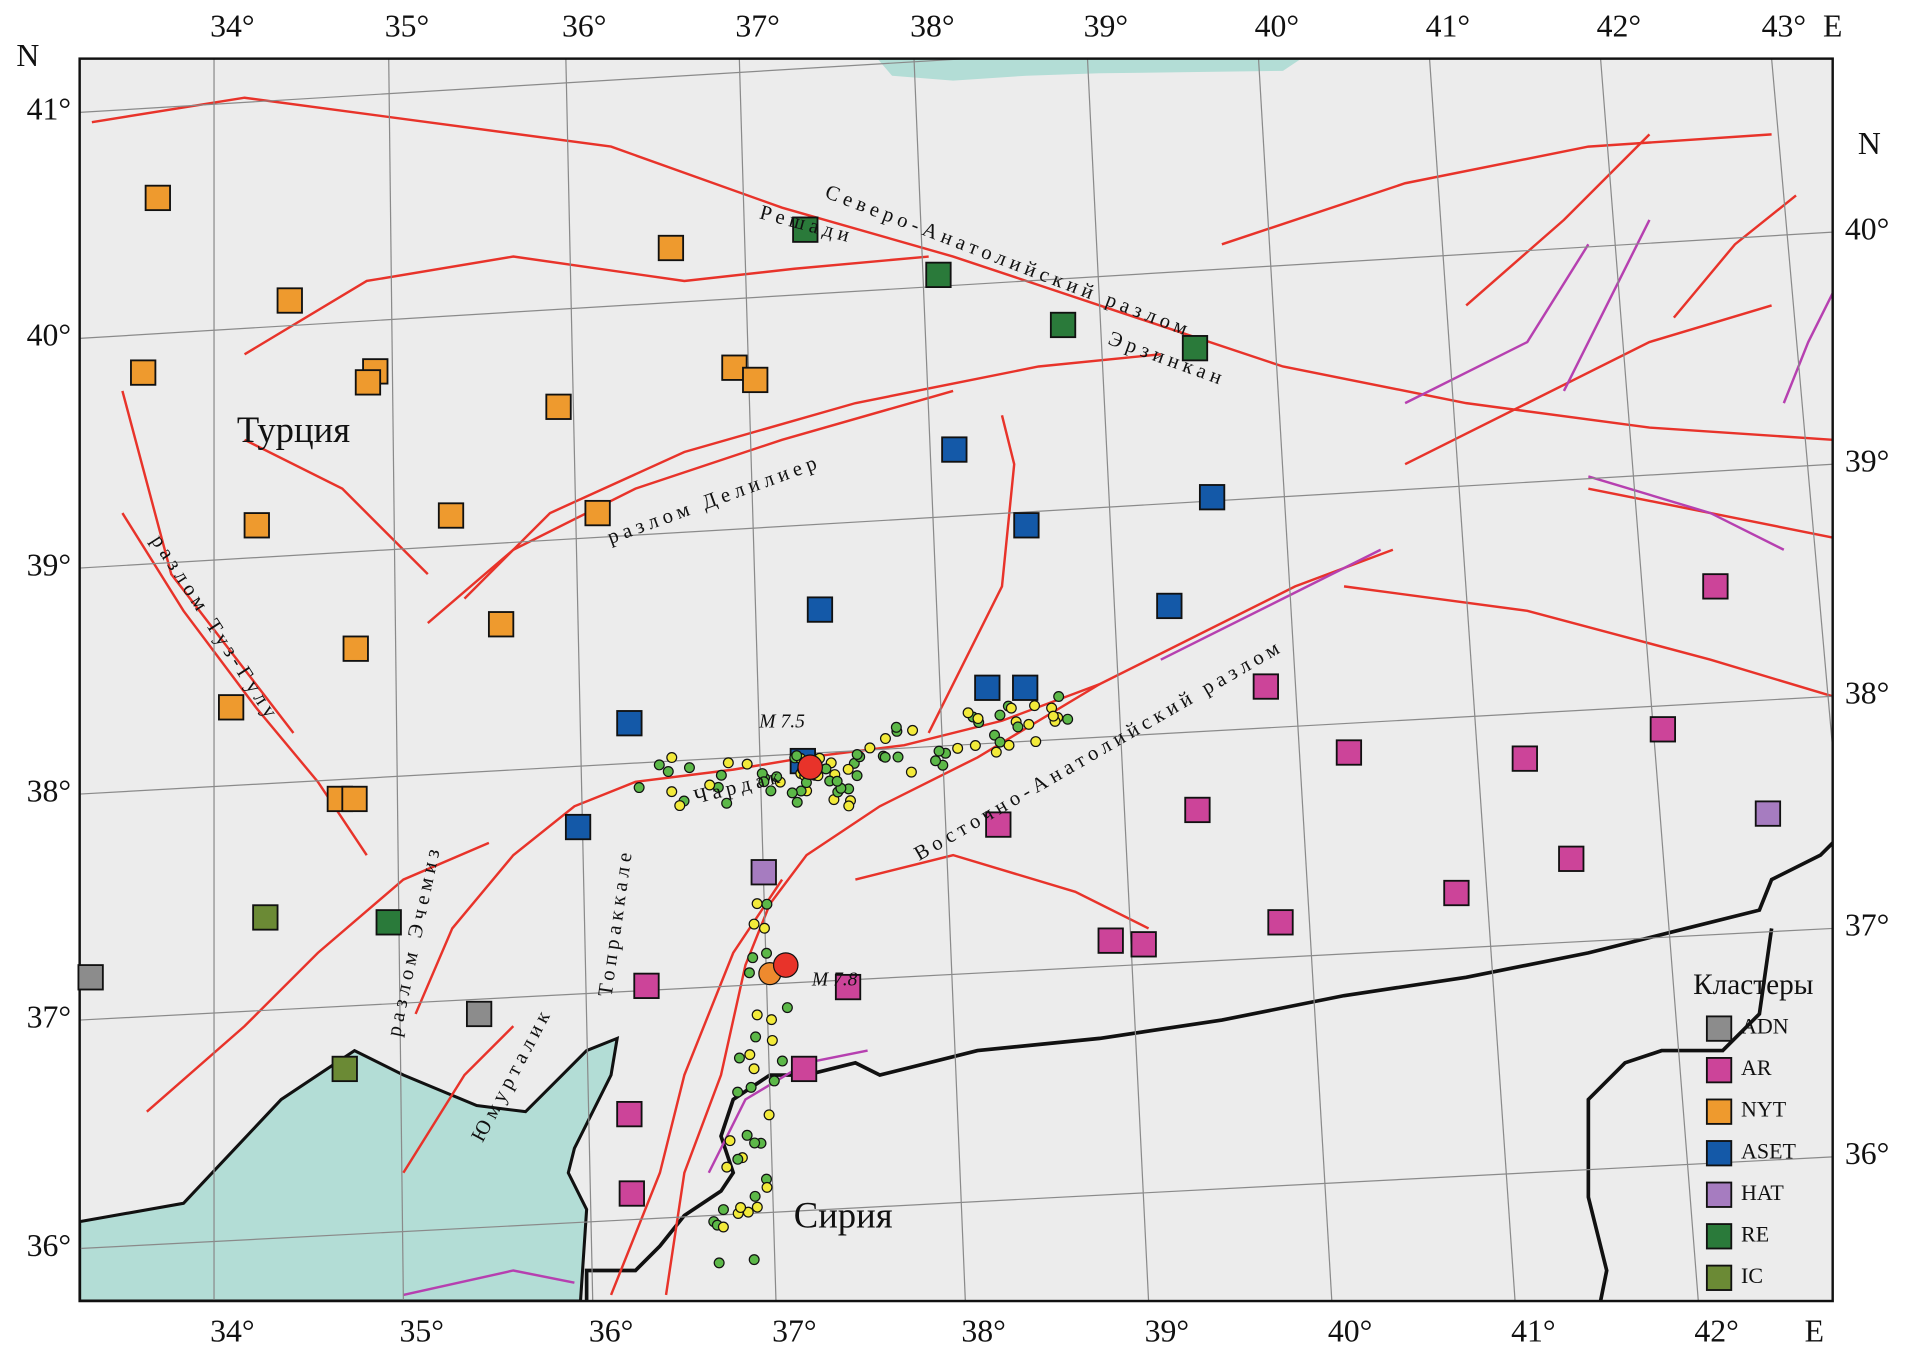 The height and width of the screenshot is (1367, 1916). What do you see at coordinates (584, 26) in the screenshot?
I see `top-label: 36°` at bounding box center [584, 26].